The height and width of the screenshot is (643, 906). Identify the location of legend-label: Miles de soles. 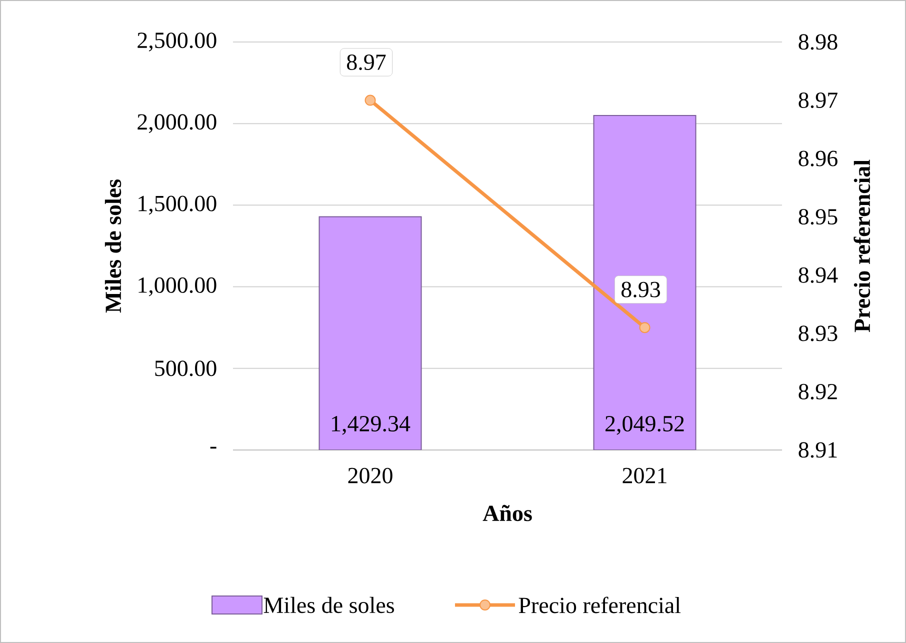
(329, 605).